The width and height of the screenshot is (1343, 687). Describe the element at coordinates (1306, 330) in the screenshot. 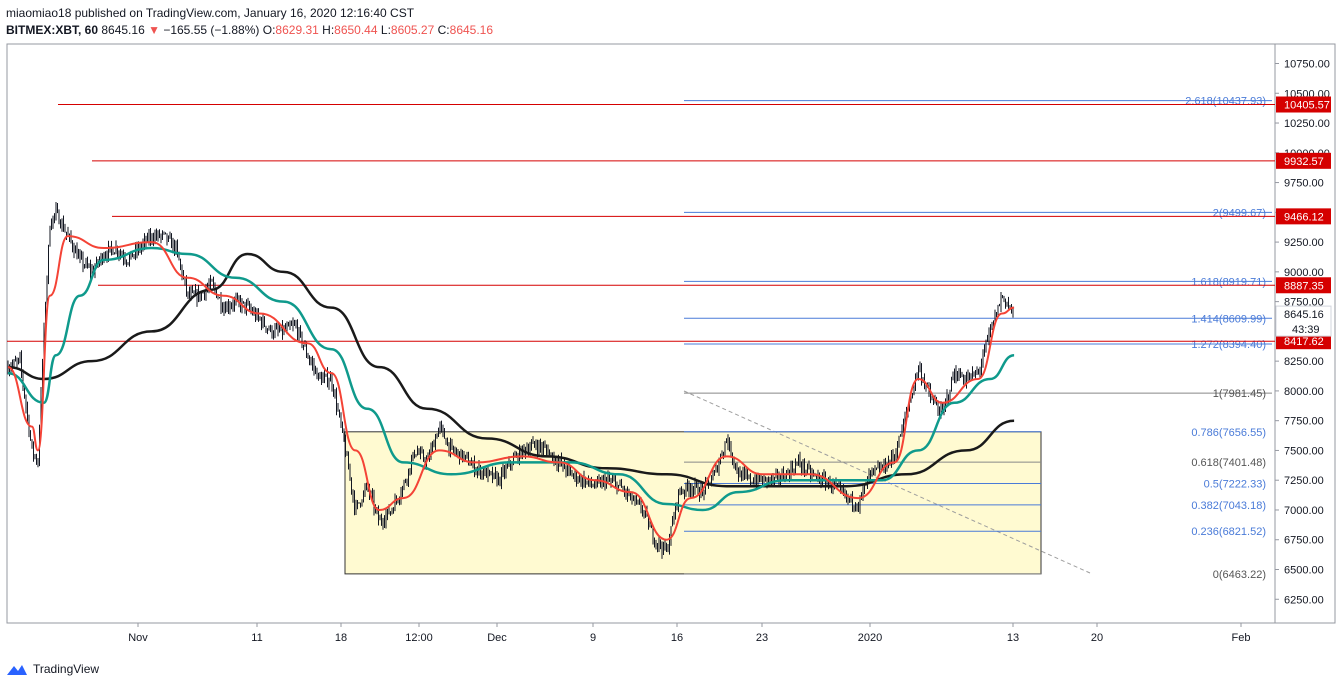

I see `countdown-text: 43:39` at that location.